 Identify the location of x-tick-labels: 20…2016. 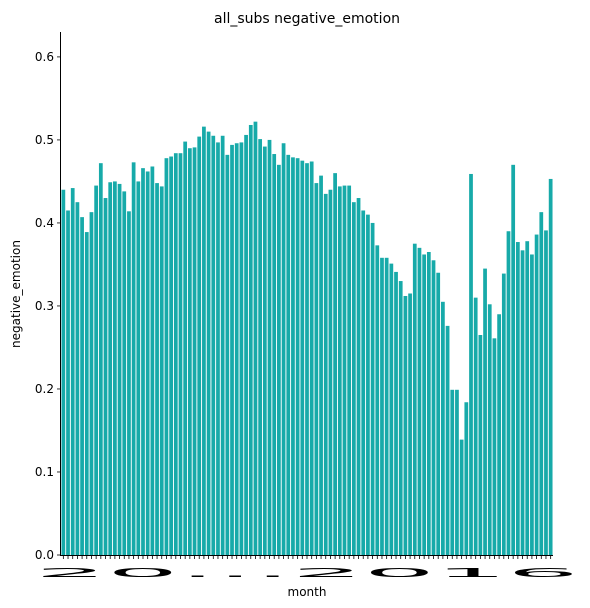
(307, 573).